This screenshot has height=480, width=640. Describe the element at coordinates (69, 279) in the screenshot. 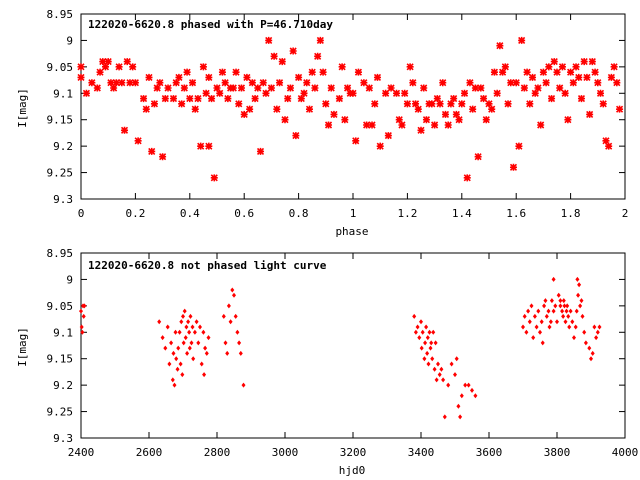

I see `unphased-y-tick-label: 9` at that location.